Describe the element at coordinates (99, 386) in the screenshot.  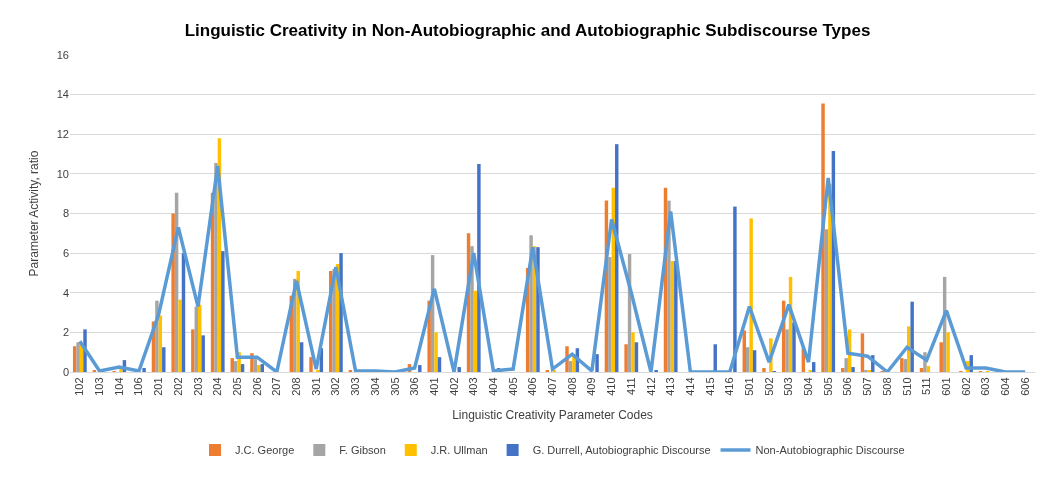
I see `x-tick-label: 103` at that location.